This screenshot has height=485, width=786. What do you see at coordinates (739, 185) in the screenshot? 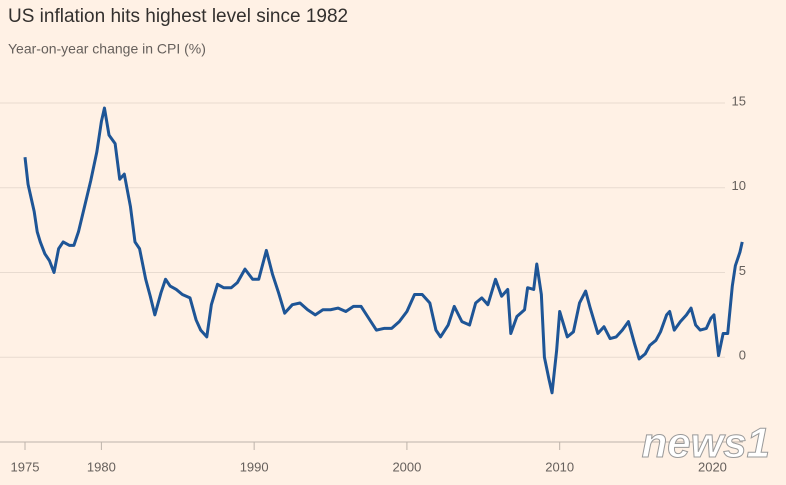
I see `y-tick-label: 10` at bounding box center [739, 185].